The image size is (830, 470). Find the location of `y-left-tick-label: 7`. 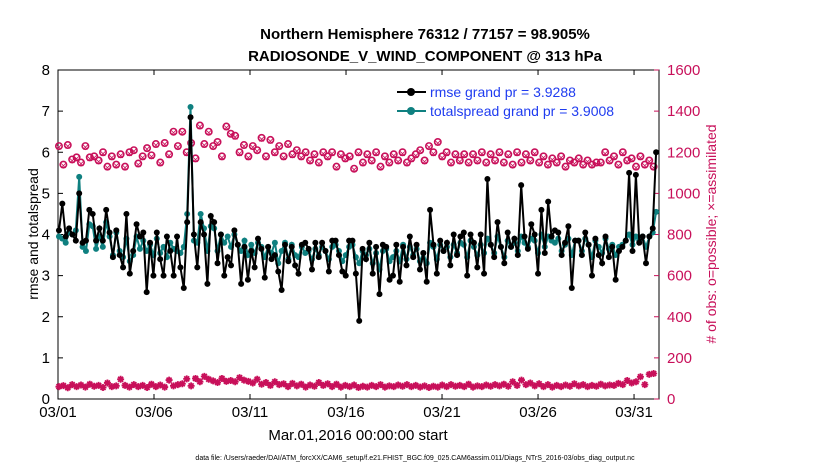

y-left-tick-label: 7 is located at coordinates (46, 111).